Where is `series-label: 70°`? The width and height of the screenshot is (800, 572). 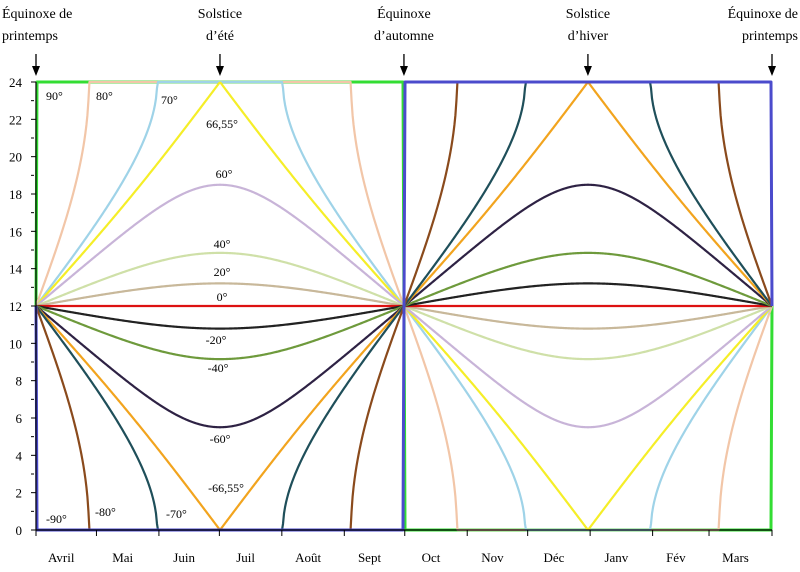
series-label: 70° is located at coordinates (169, 100).